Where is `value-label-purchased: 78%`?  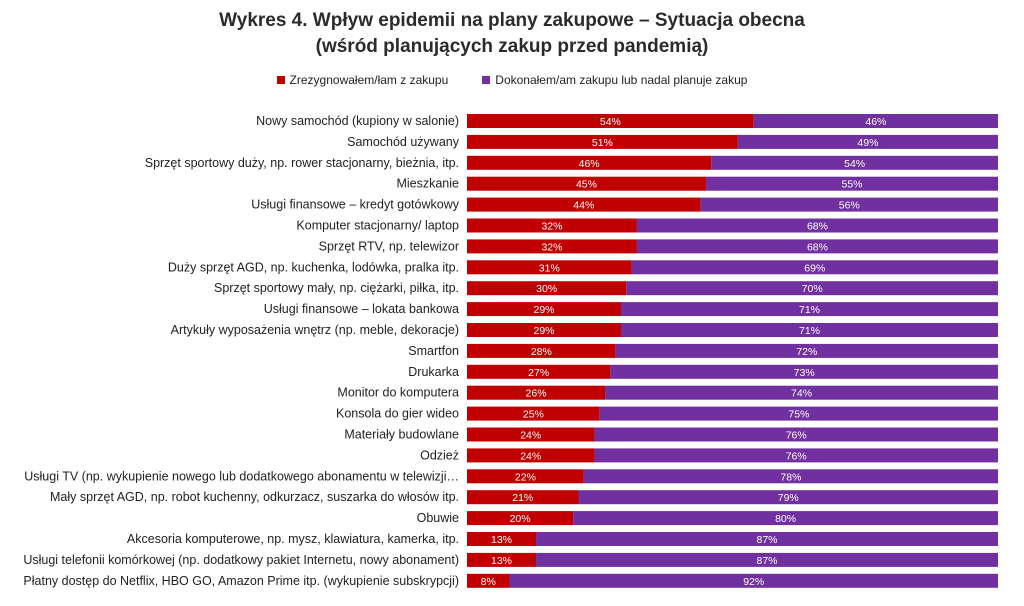 value-label-purchased: 78% is located at coordinates (790, 477).